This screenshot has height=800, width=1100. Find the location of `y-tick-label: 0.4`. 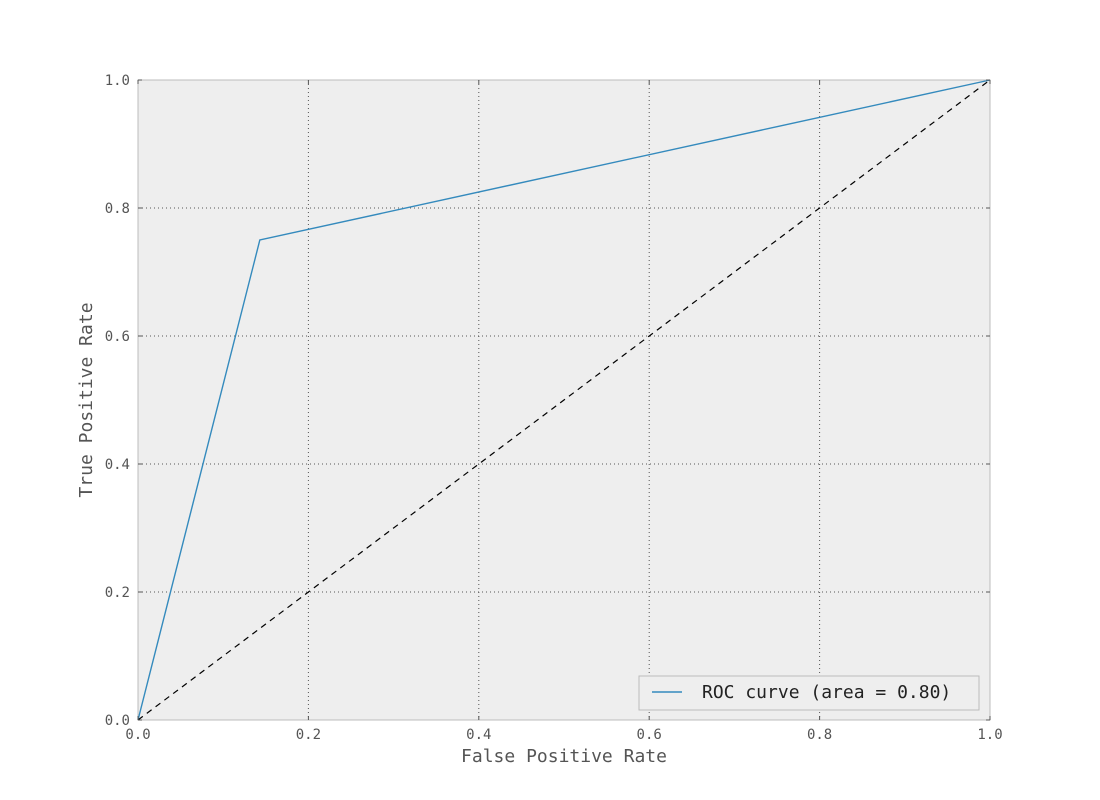

y-tick-label: 0.4 is located at coordinates (117, 465).